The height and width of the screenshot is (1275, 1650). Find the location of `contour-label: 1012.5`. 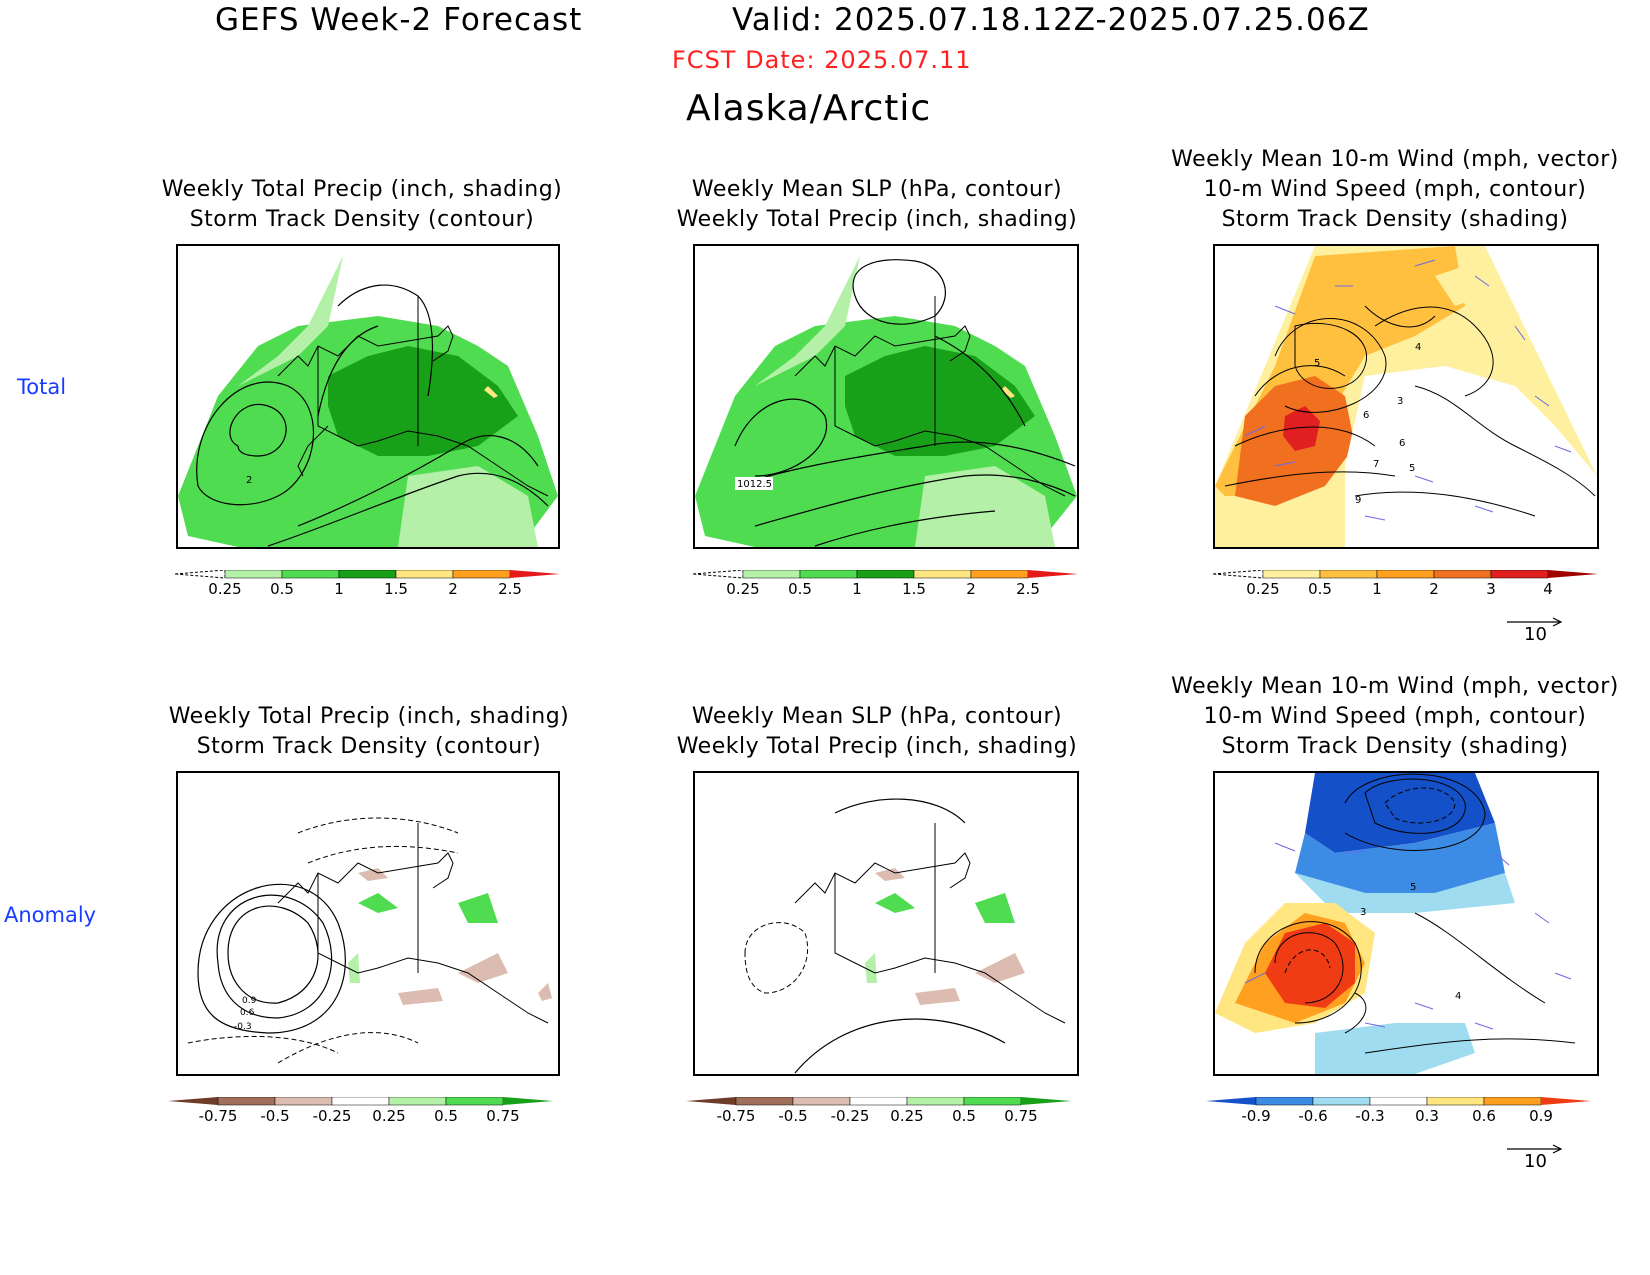

contour-label: 1012.5 is located at coordinates (754, 484).